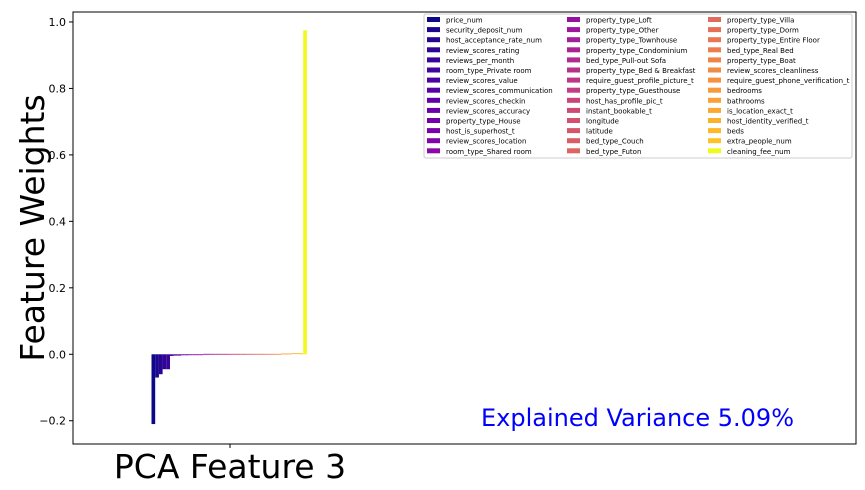  Describe the element at coordinates (482, 51) in the screenshot. I see `legend-label: review_scores_rating` at that location.